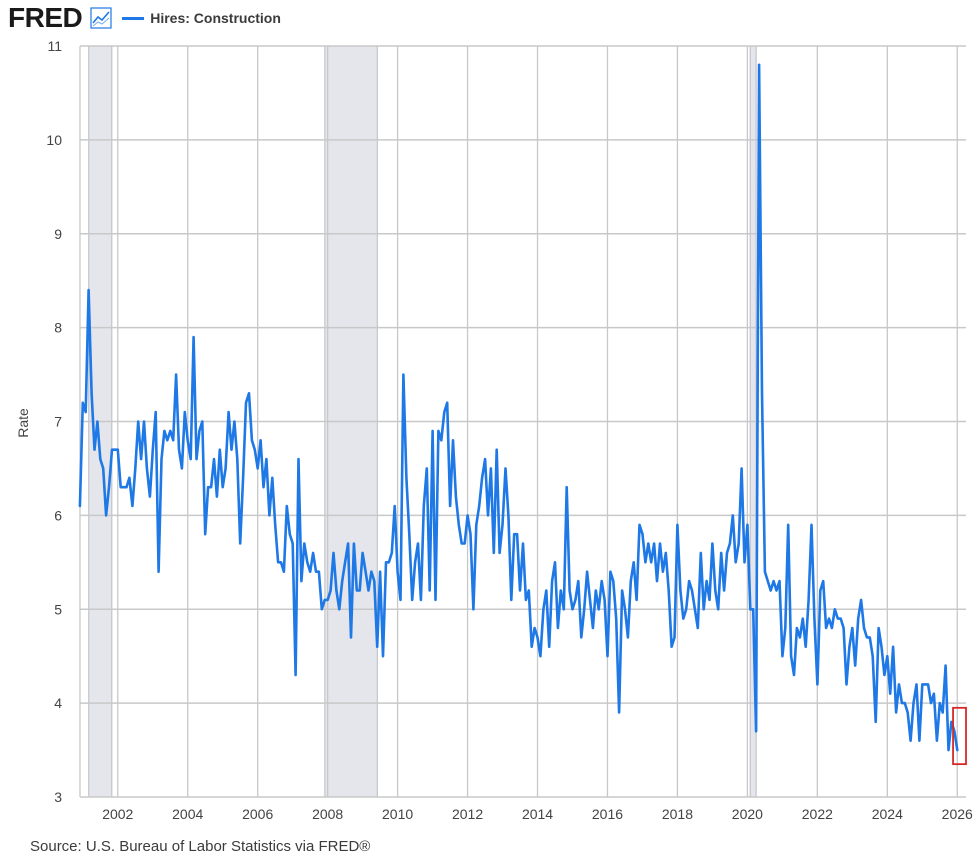 The image size is (975, 864). Describe the element at coordinates (467, 814) in the screenshot. I see `x-tick-label: 2012` at that location.